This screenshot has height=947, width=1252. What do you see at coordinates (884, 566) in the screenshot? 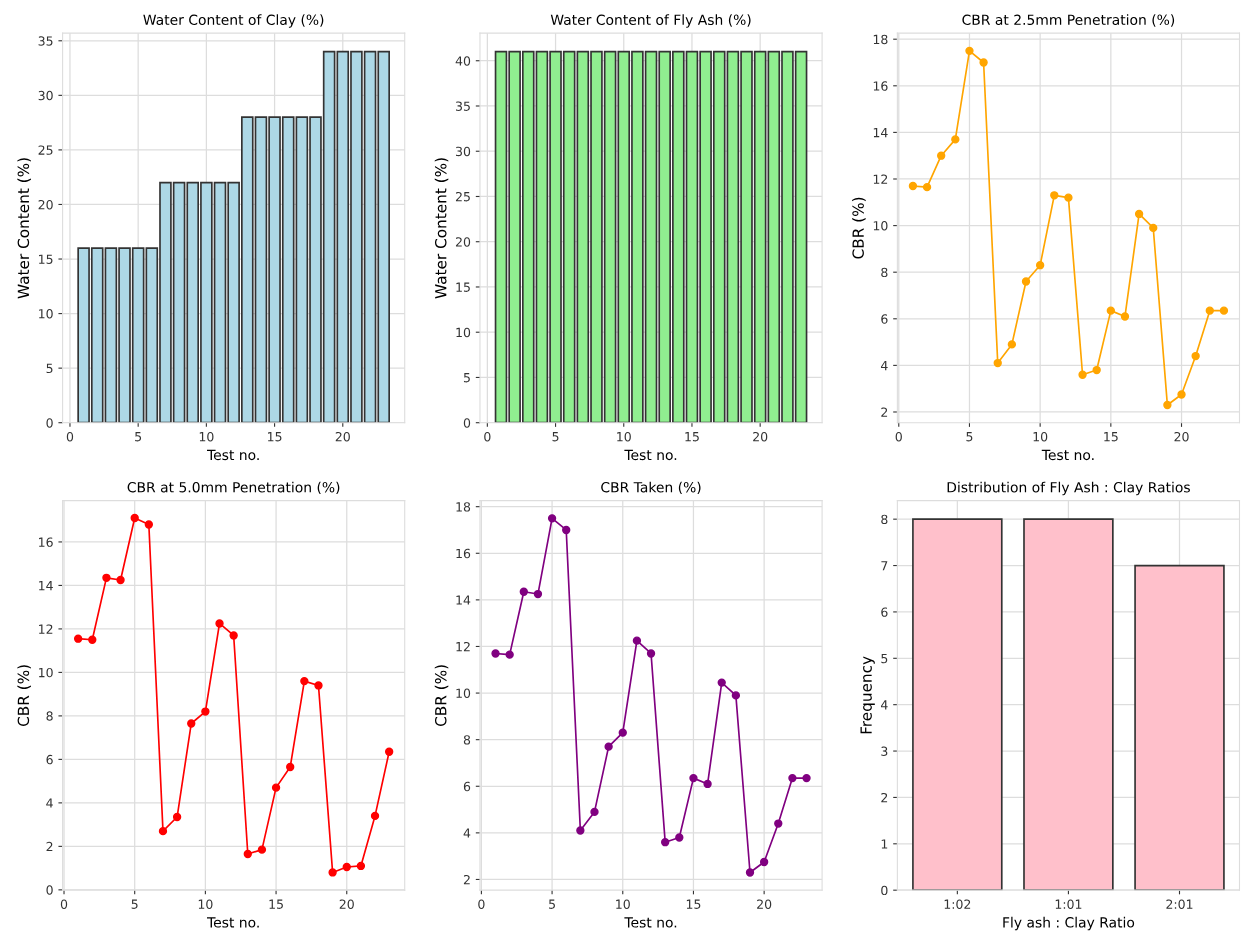
I see `y-tick-label: 7` at bounding box center [884, 566].